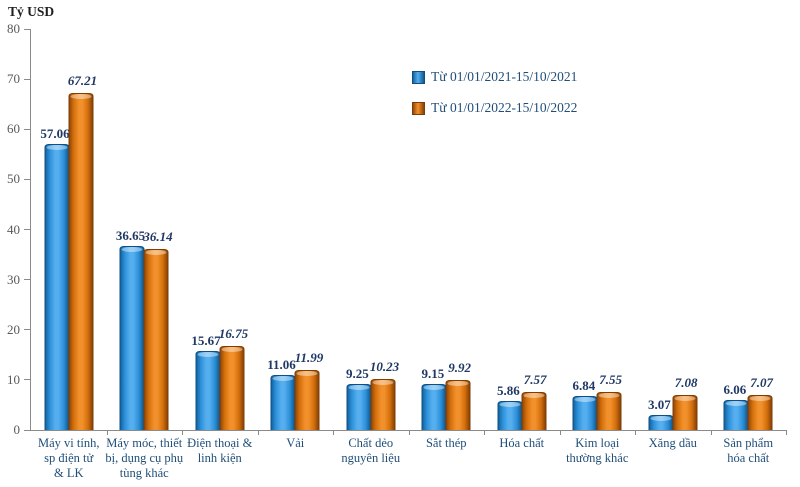 This screenshot has width=800, height=487. Describe the element at coordinates (371, 247) in the screenshot. I see `bar-group: 9.25 10.23 Chất dẻo nguyên liệu` at that location.